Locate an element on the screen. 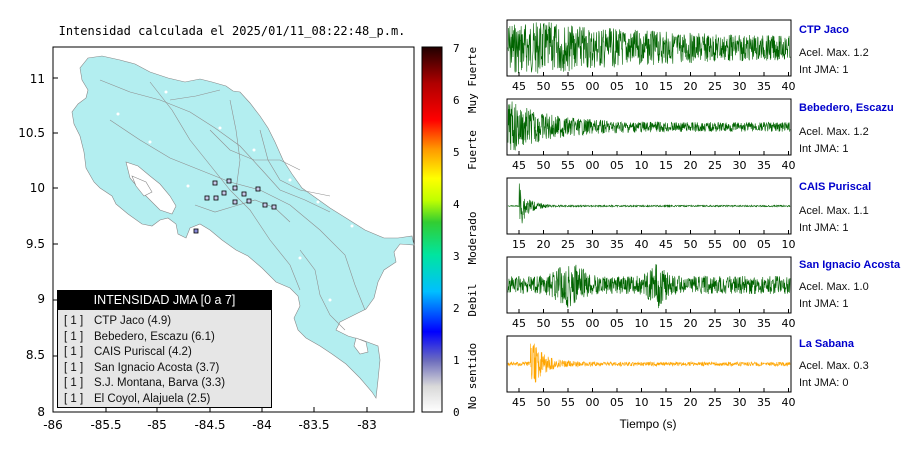  legend-item: [ 1 ] CAIS Puriscal (4.2) is located at coordinates (167, 353).